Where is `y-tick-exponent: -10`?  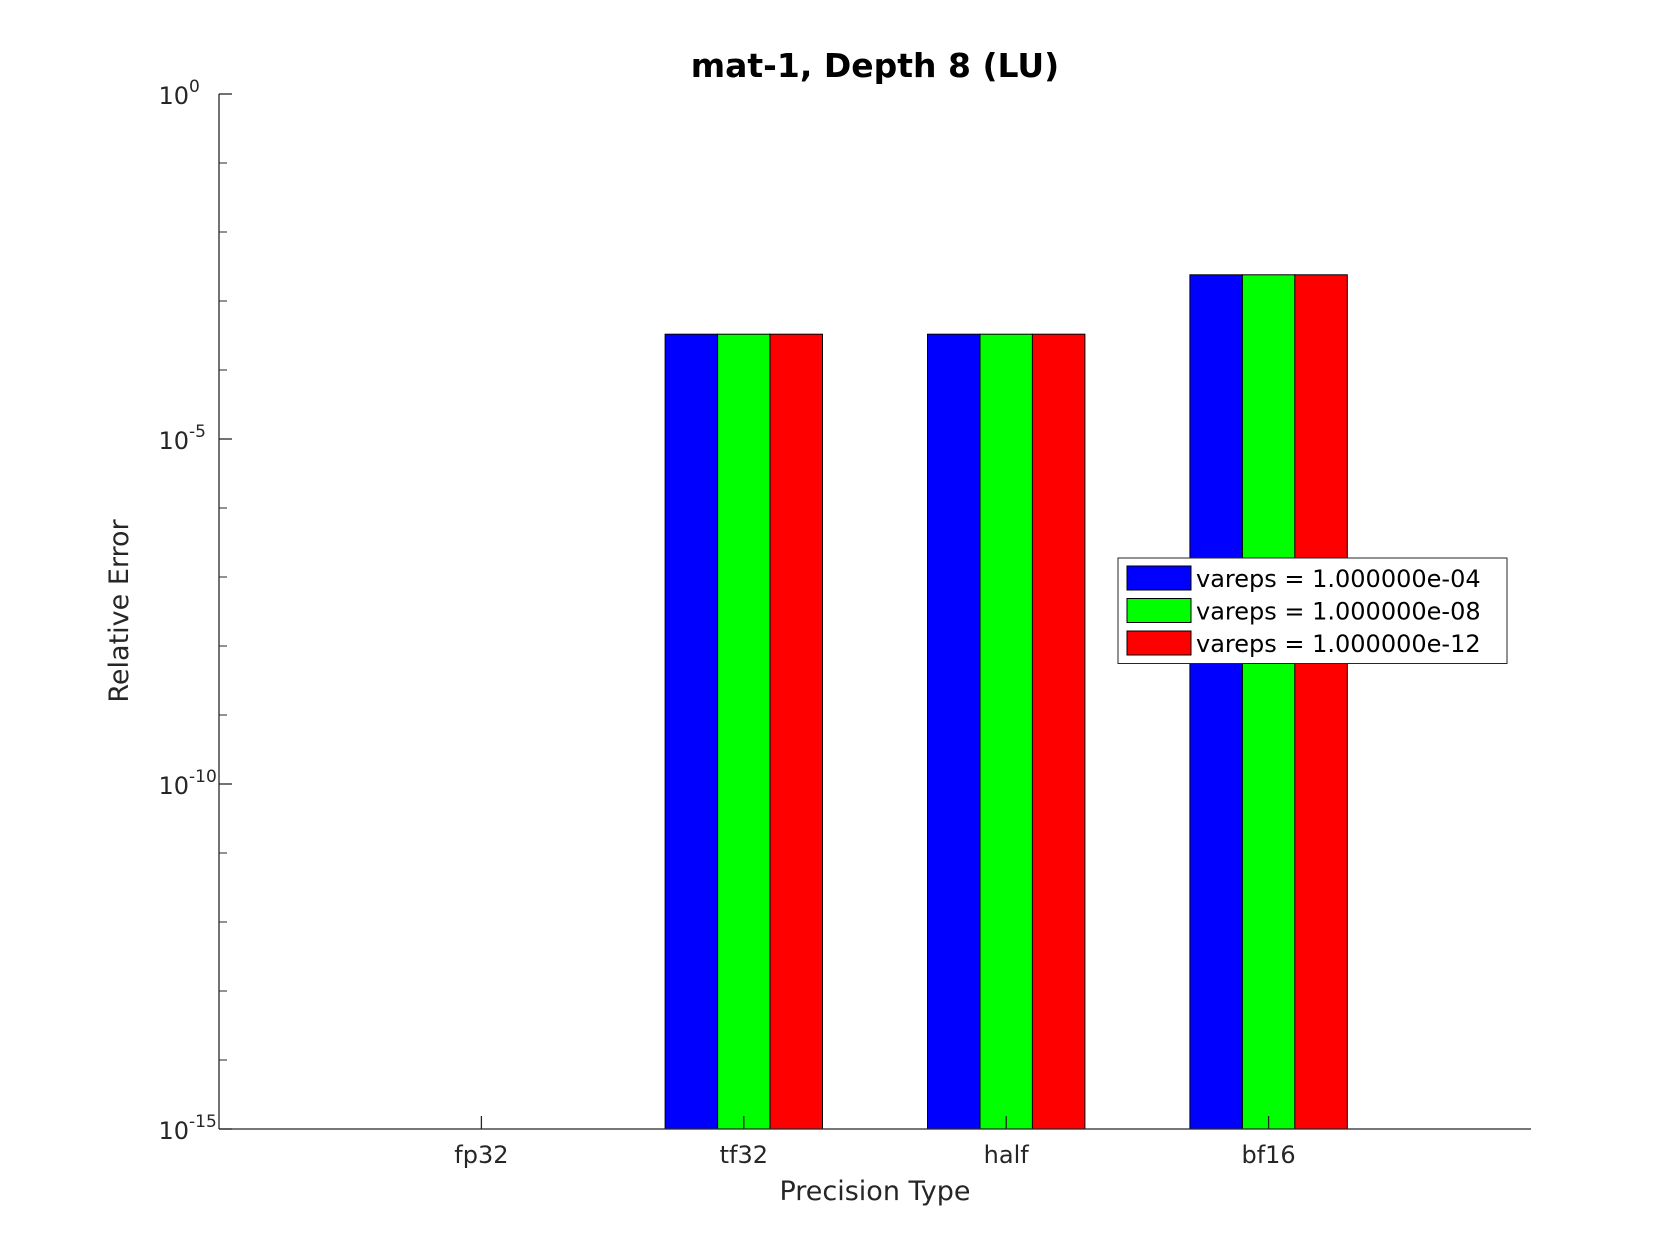
y-tick-exponent: -10 is located at coordinates (203, 777).